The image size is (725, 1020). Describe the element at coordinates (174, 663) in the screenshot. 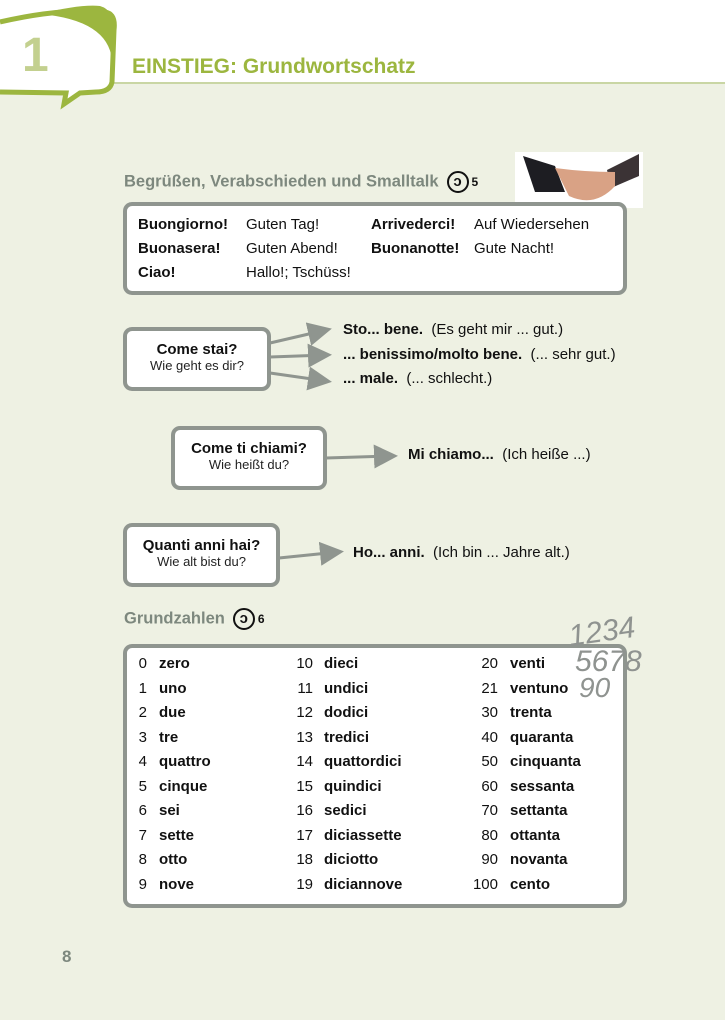

I see `number-word: zero` at that location.